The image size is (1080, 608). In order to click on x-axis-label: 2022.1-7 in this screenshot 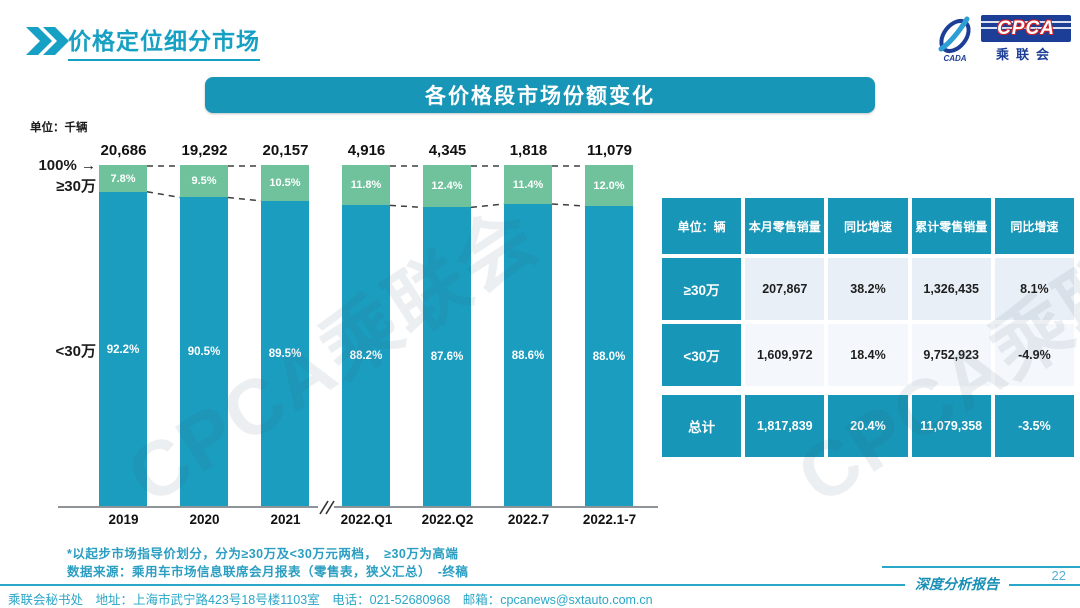, I will do `click(609, 519)`.